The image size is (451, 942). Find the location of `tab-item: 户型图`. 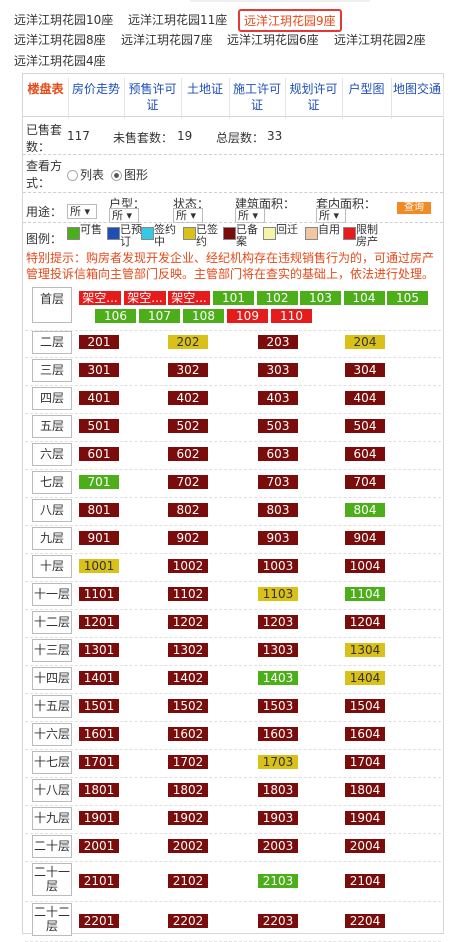

tab-item: 户型图 is located at coordinates (367, 98).